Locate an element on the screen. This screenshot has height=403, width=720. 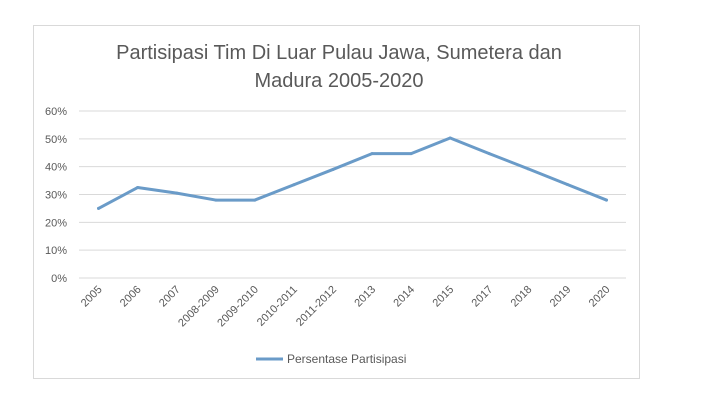
legend: Persentase Partisipasi is located at coordinates (331, 359).